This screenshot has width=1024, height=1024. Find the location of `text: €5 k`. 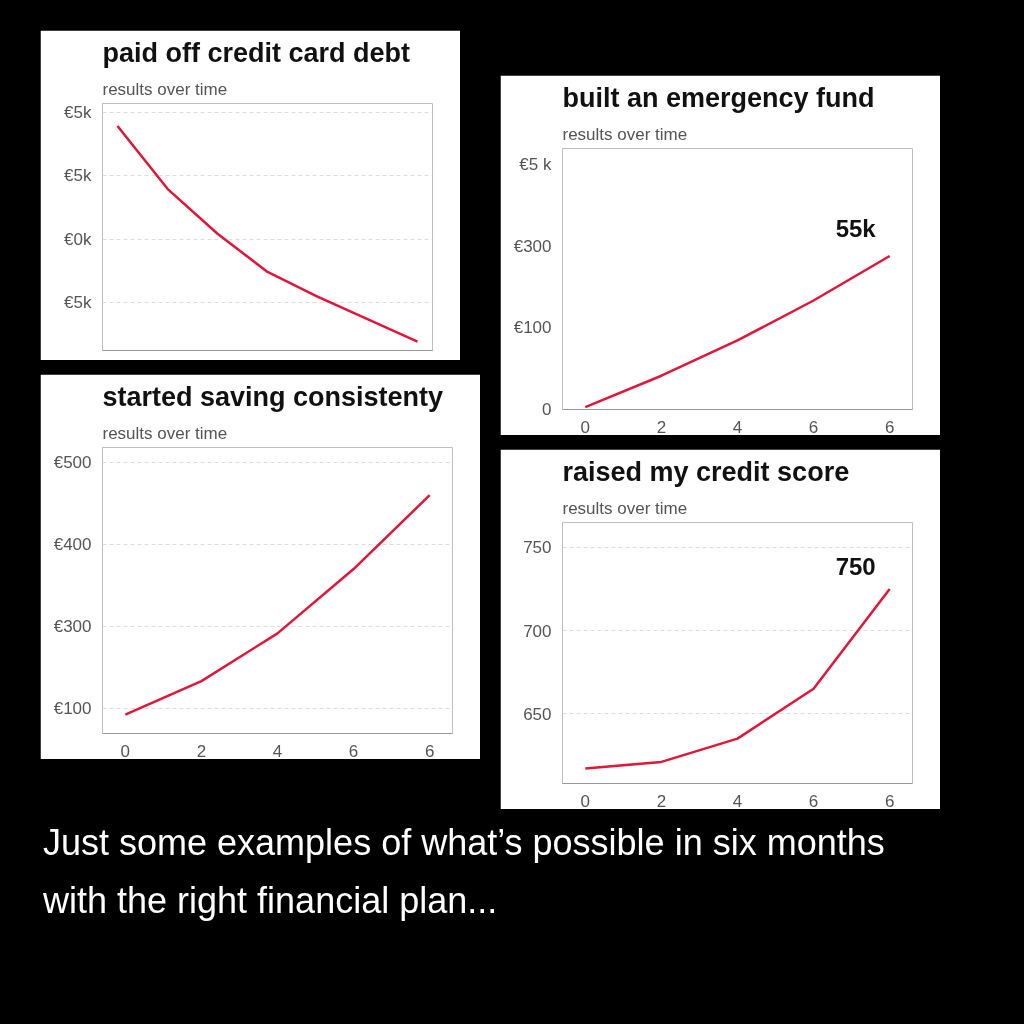

text: €5 k is located at coordinates (535, 164).